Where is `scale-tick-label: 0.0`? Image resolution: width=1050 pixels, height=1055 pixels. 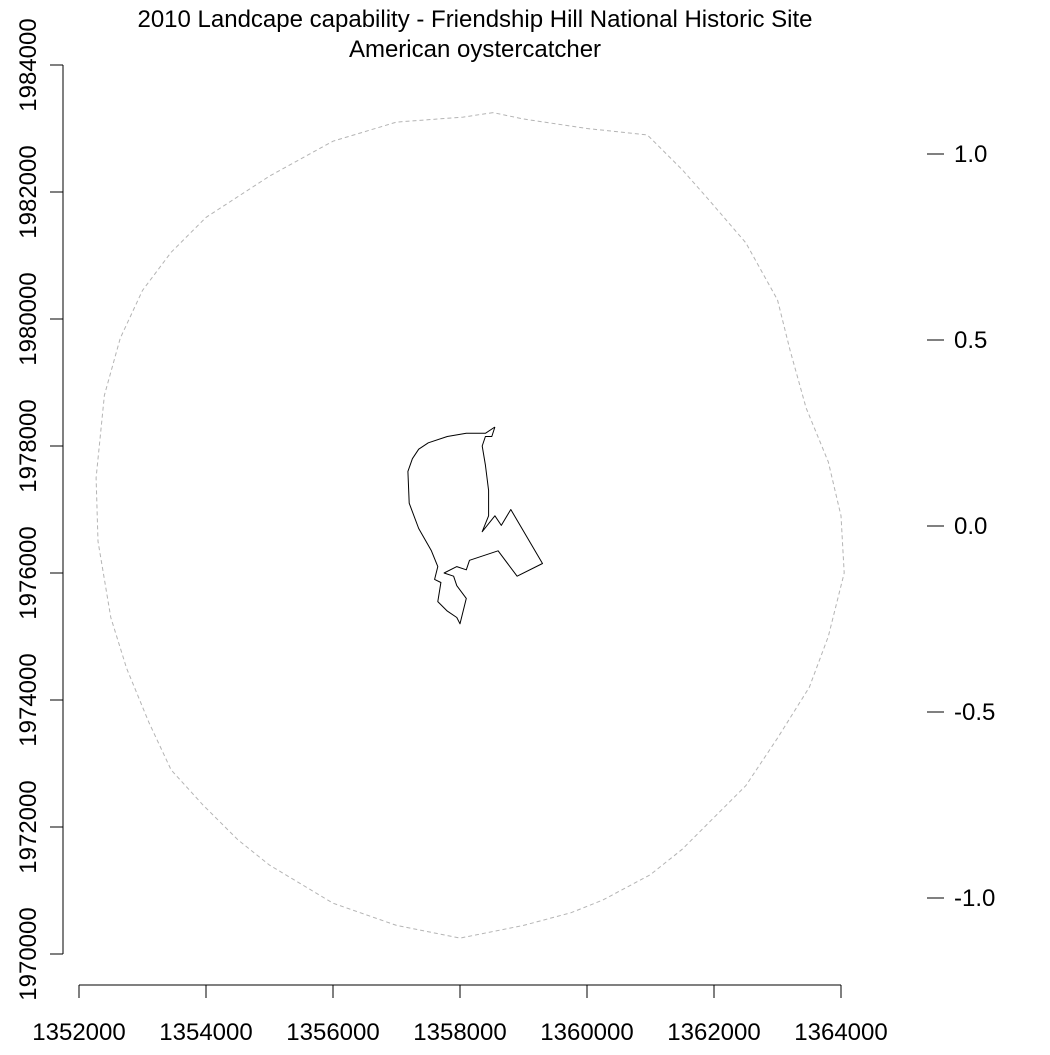 scale-tick-label: 0.0 is located at coordinates (970, 526).